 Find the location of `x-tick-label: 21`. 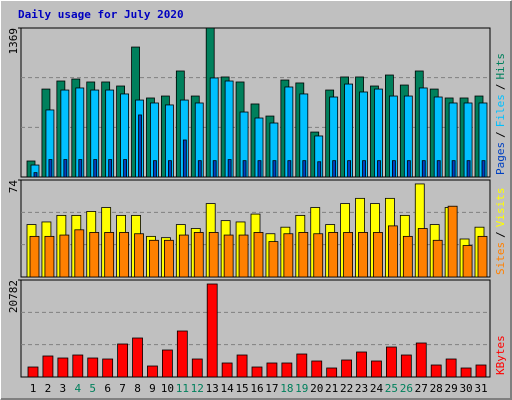

x-tick-label: 21 is located at coordinates (331, 388).